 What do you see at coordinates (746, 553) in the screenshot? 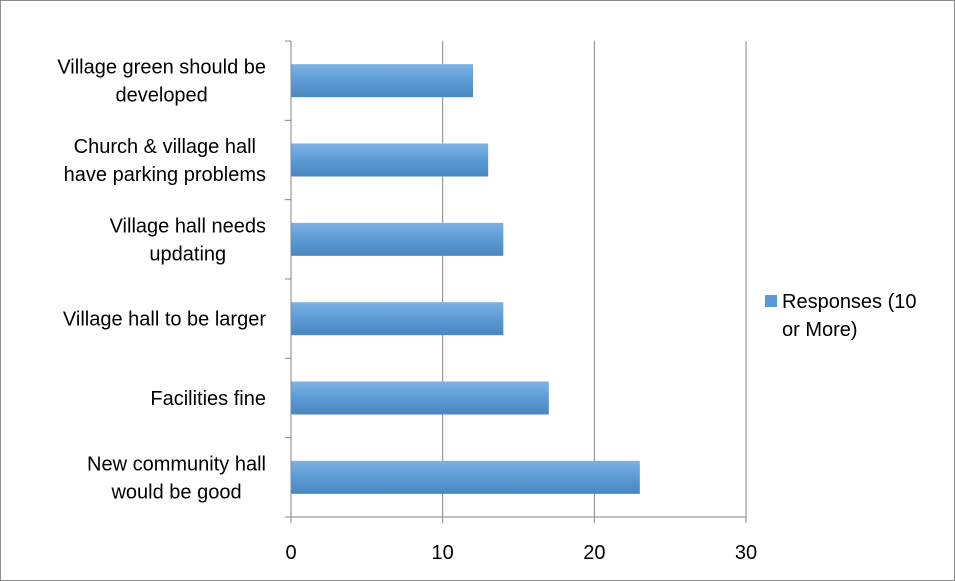
I see `x-tick-label-3: 30` at bounding box center [746, 553].